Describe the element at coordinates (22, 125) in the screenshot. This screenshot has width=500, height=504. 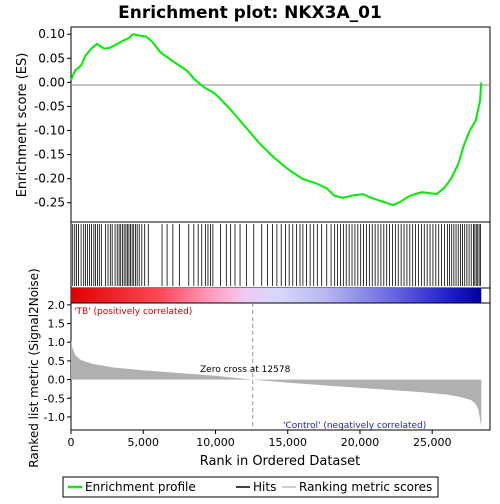
I see `es-y-axis-label: Enrichment score (ES)` at that location.